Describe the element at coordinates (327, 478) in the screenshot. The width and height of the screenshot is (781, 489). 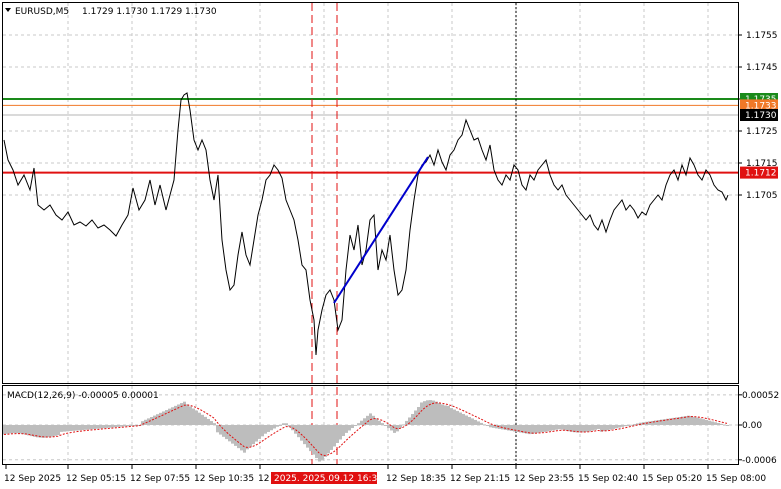
I see `crosshair-time-tag: 2025. 2025.09.12 16:30` at that location.